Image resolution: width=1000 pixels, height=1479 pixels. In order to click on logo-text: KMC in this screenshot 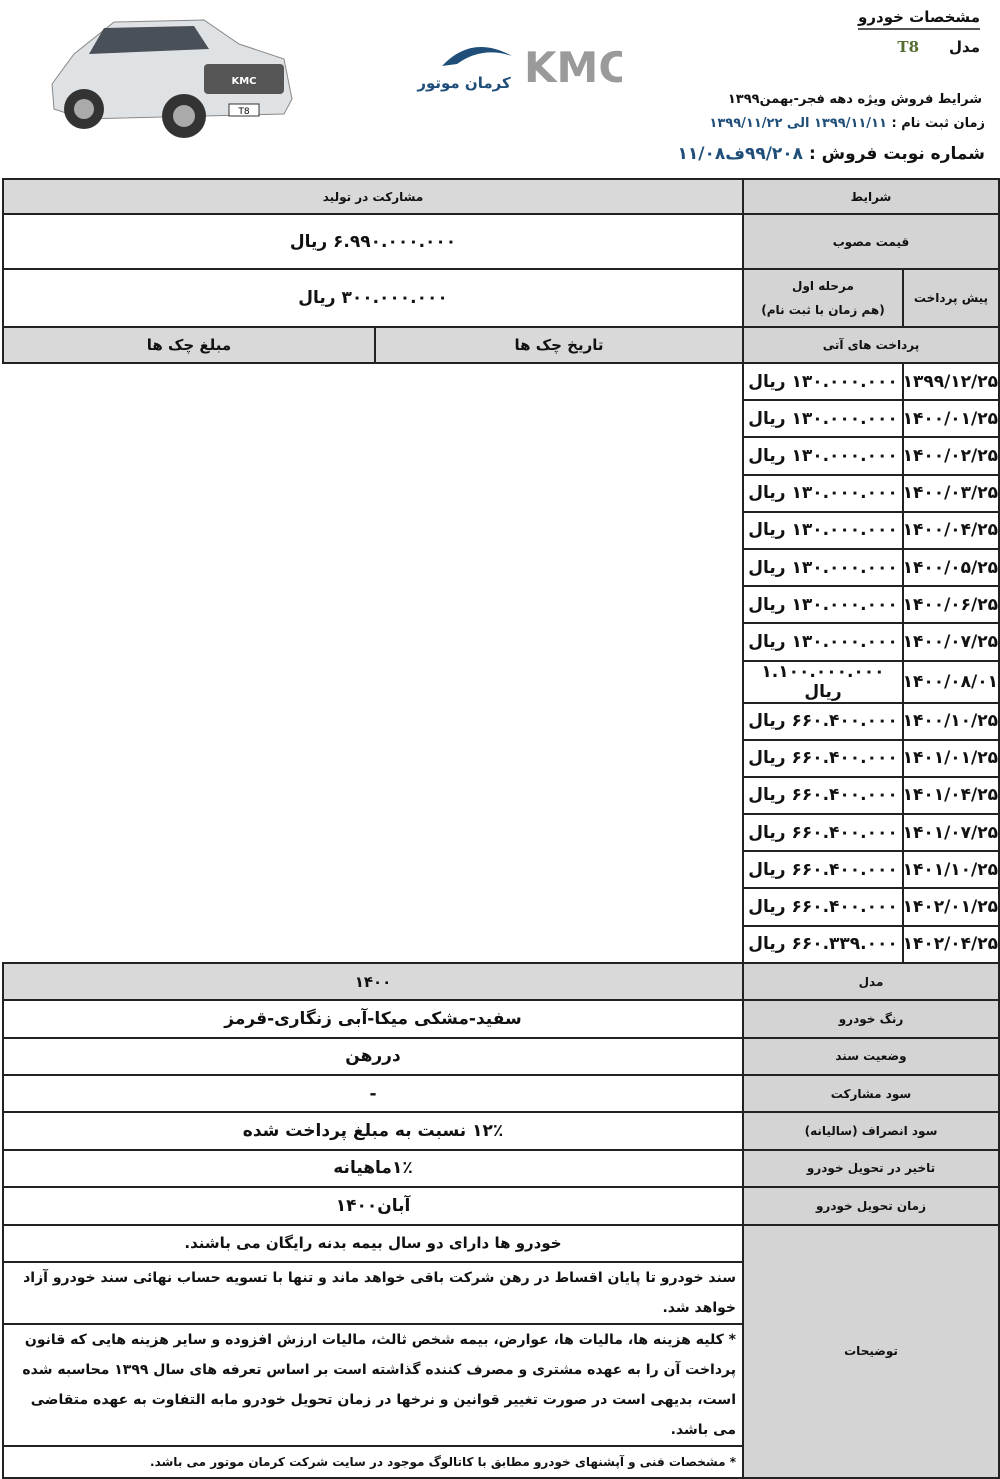, I will do `click(573, 67)`.